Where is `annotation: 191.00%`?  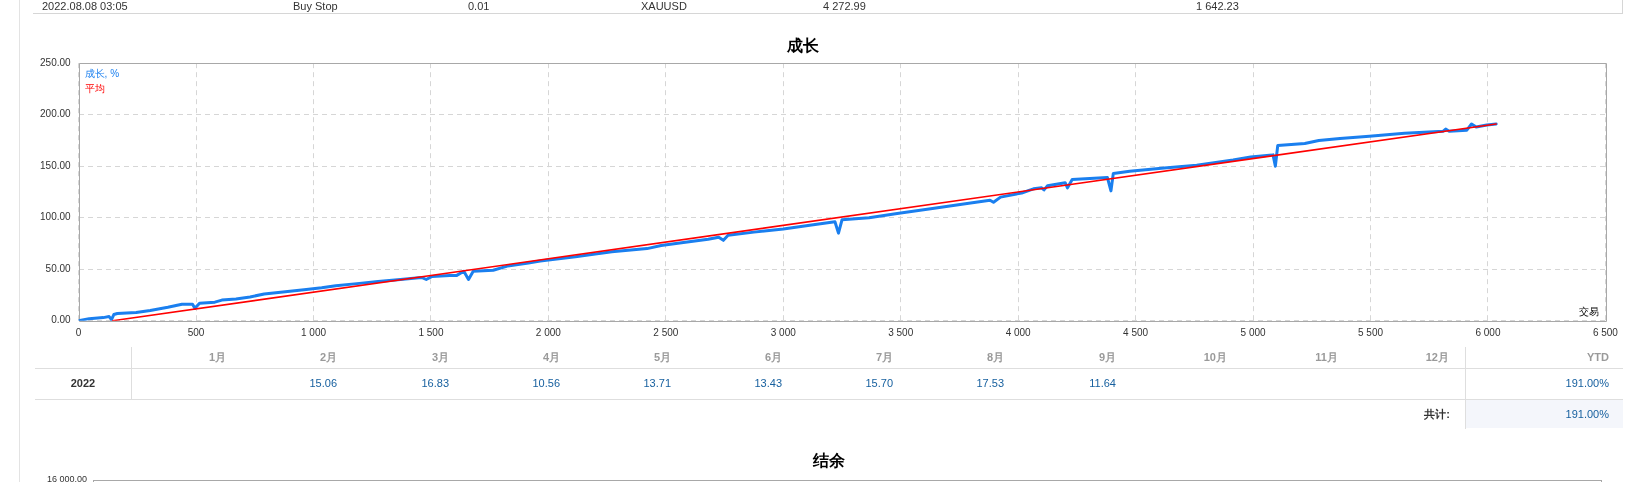 annotation: 191.00% is located at coordinates (1587, 414).